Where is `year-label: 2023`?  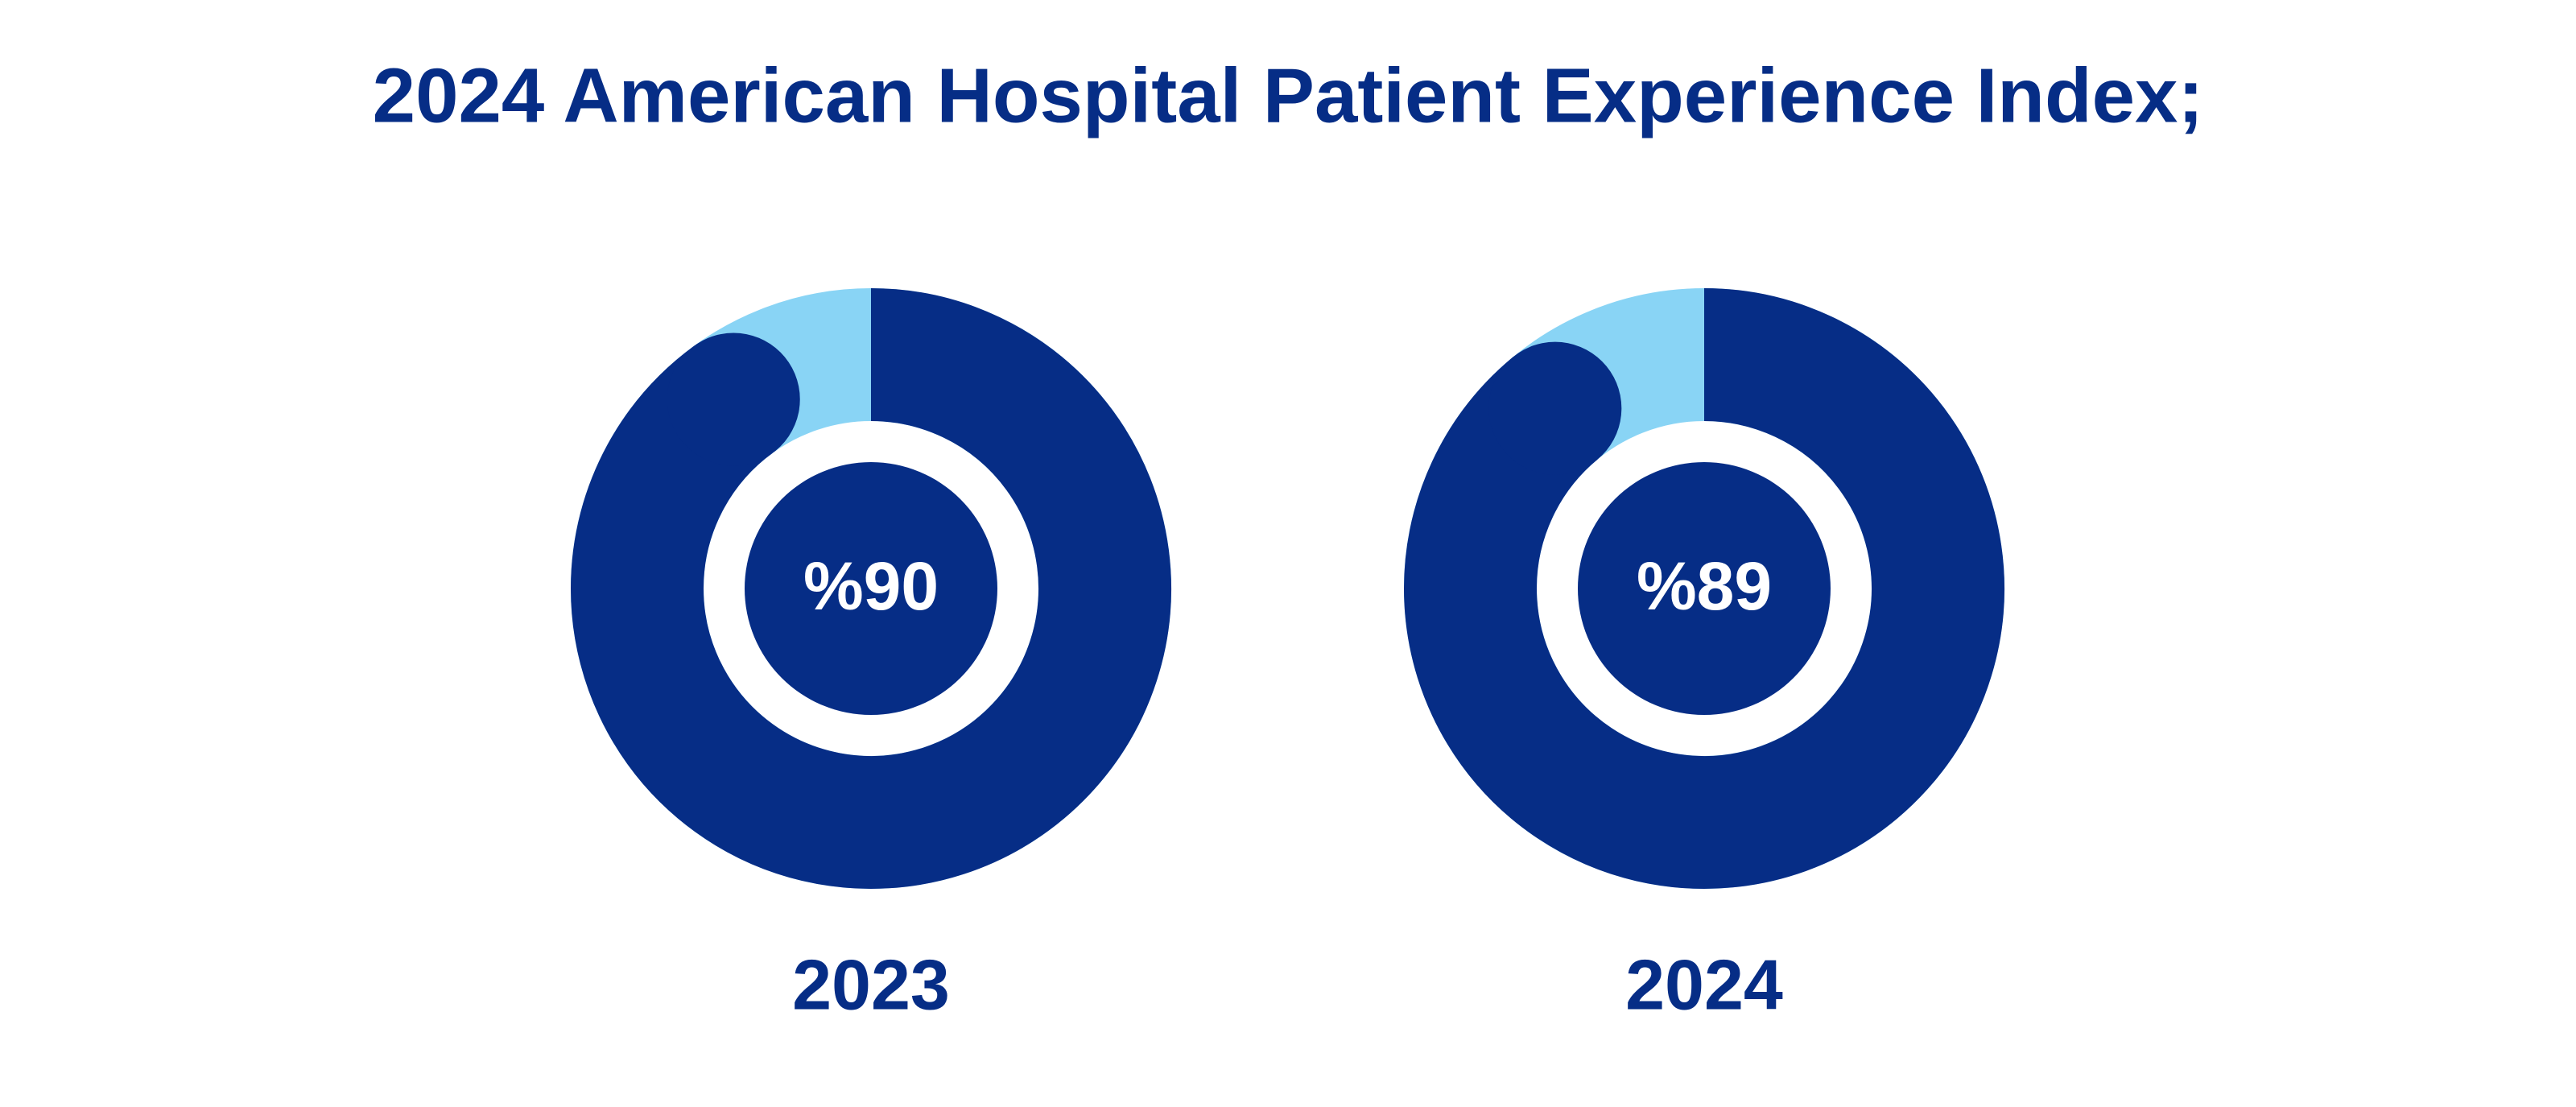
year-label: 2023 is located at coordinates (871, 984).